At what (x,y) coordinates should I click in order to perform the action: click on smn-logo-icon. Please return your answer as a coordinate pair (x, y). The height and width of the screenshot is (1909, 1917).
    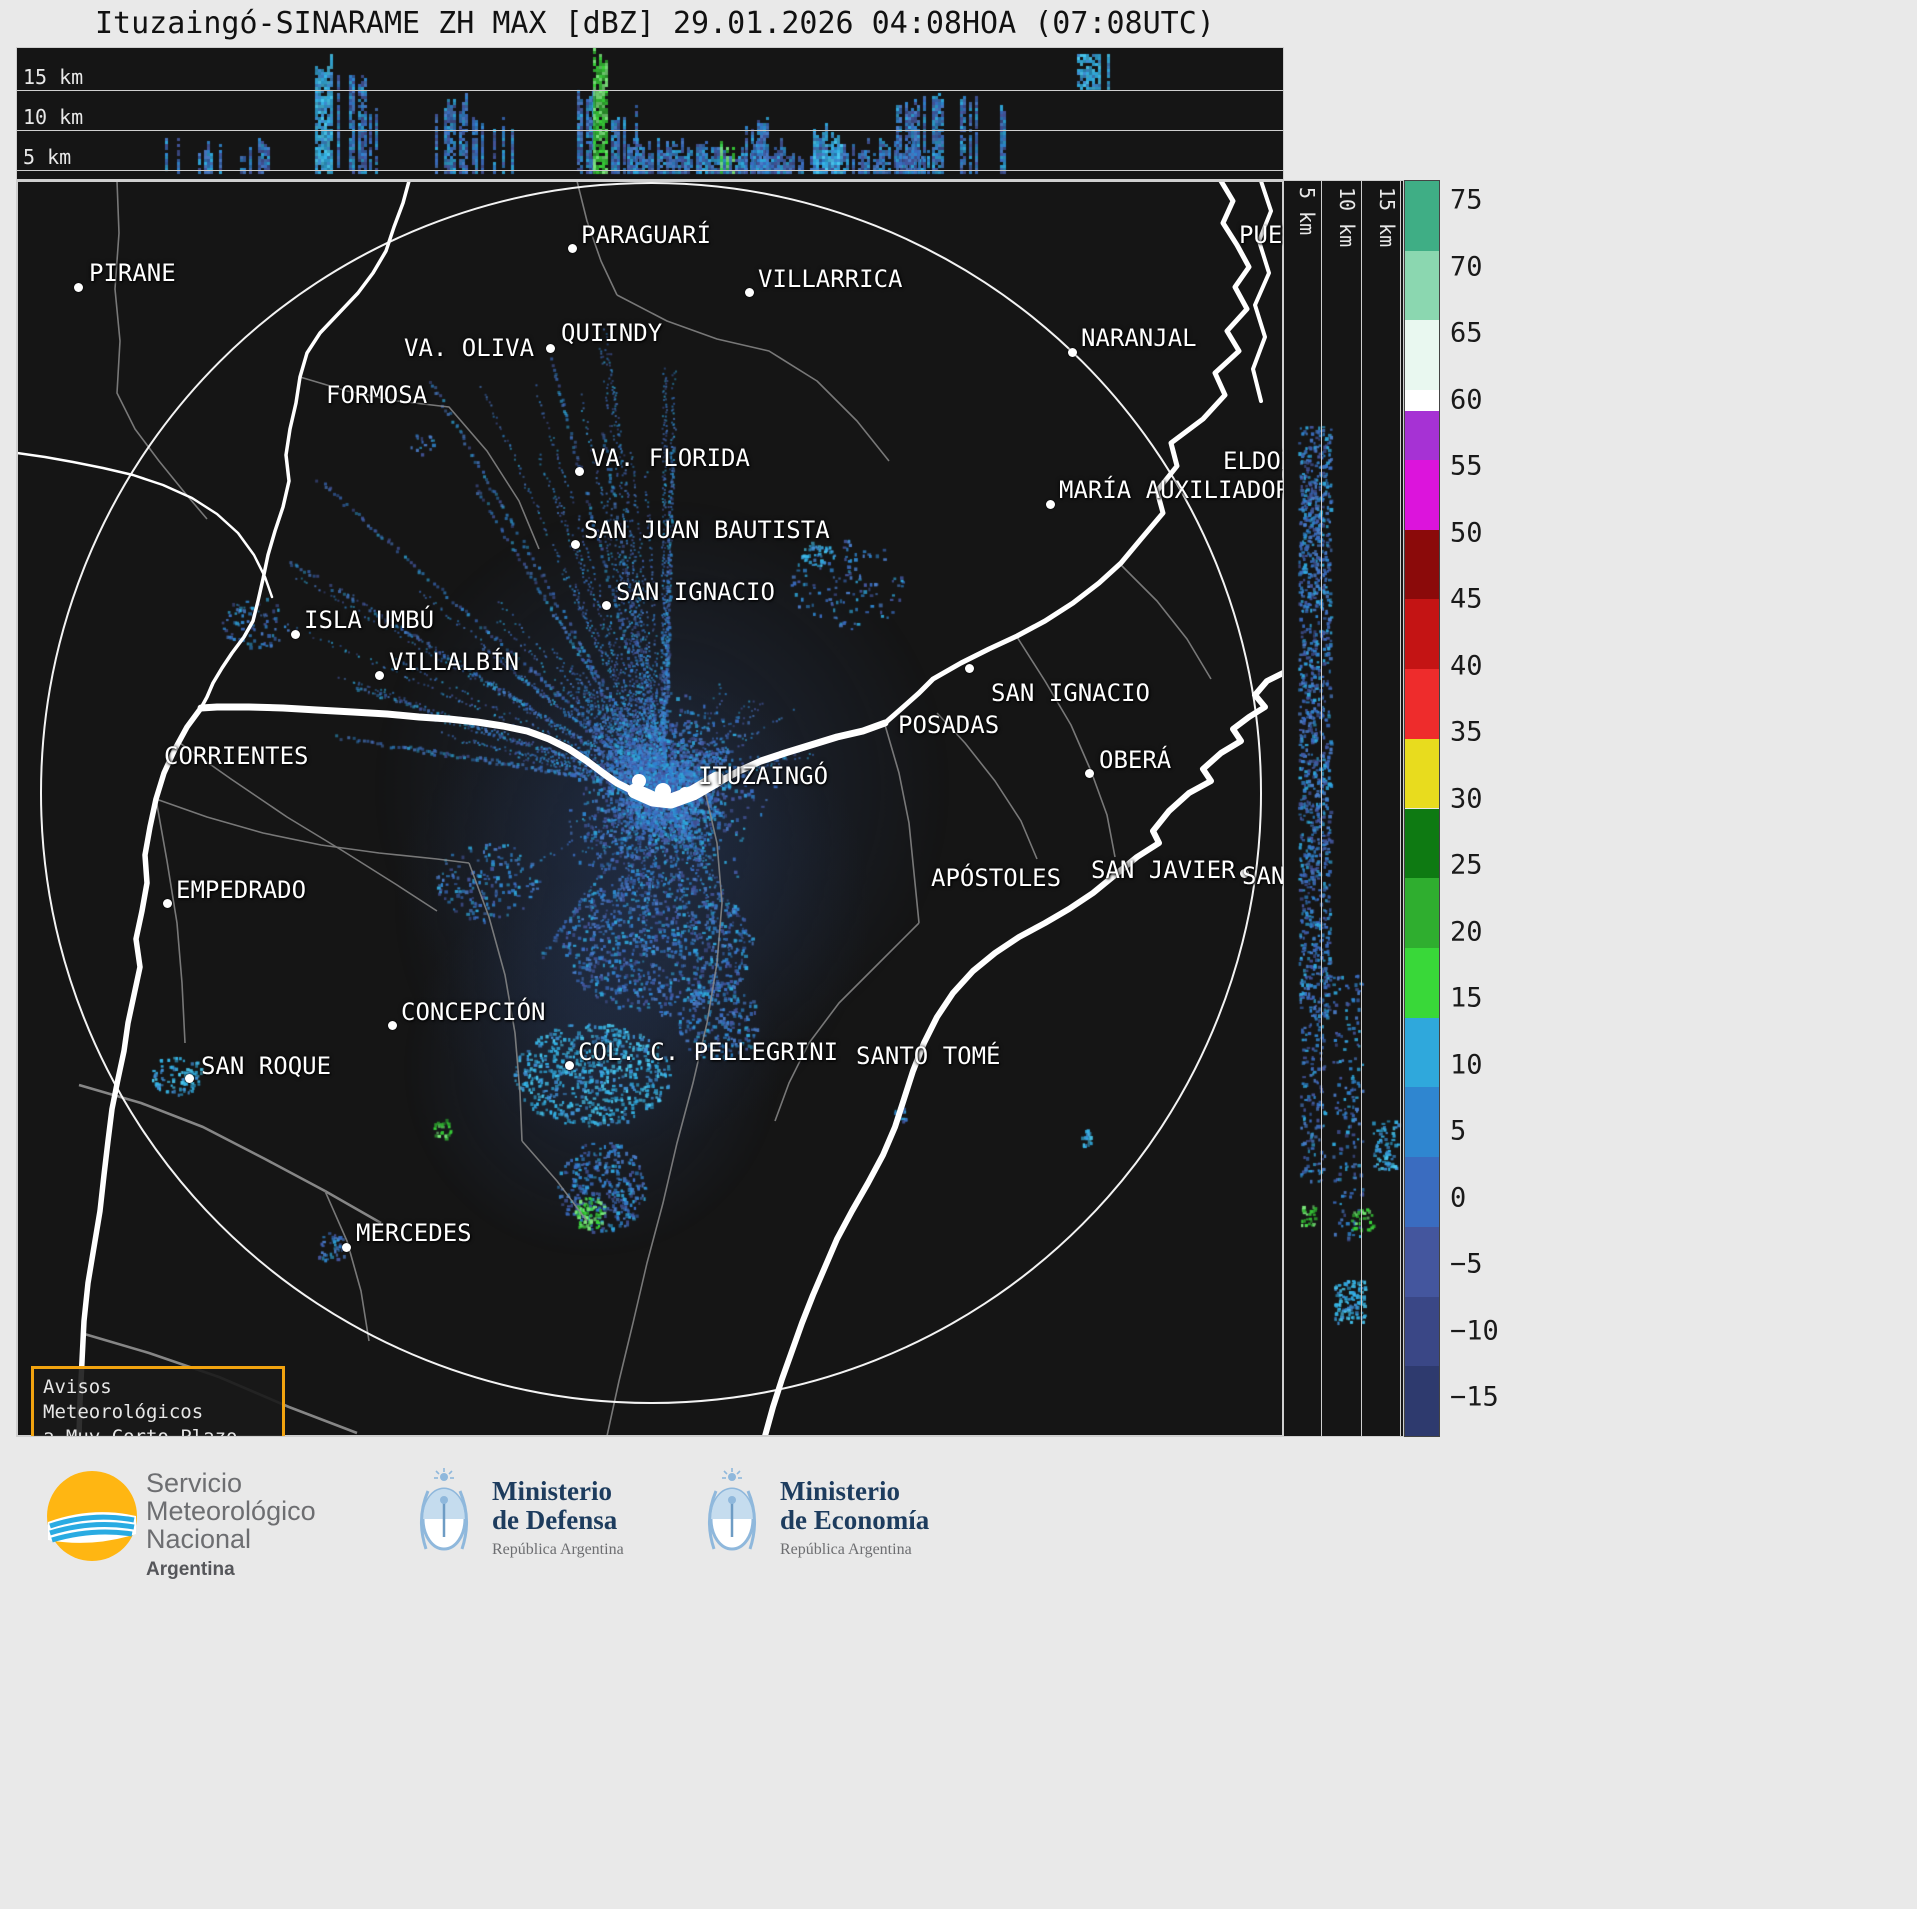
    Looking at the image, I should click on (92, 1516).